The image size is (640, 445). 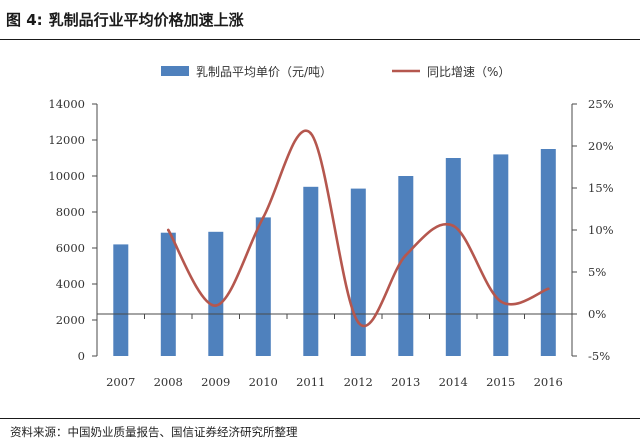 What do you see at coordinates (501, 301) in the screenshot?
I see `line-point-2015` at bounding box center [501, 301].